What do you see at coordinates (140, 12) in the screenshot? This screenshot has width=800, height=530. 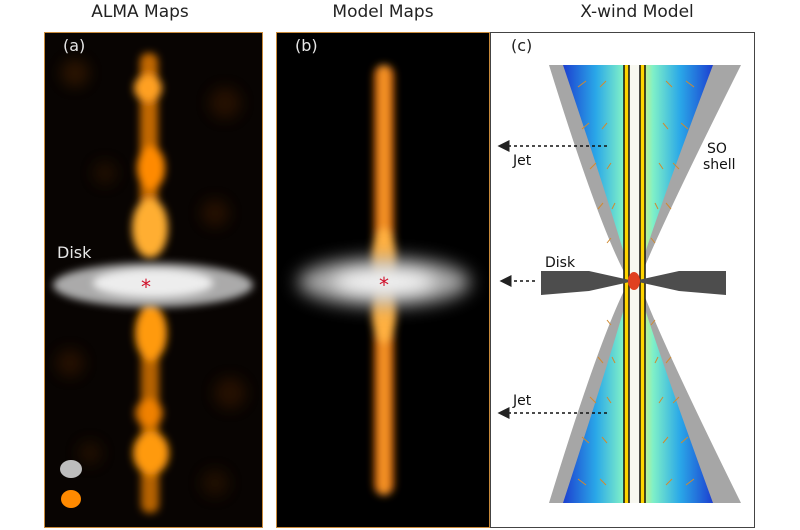 I see `alma-maps-title: ALMA Maps` at bounding box center [140, 12].